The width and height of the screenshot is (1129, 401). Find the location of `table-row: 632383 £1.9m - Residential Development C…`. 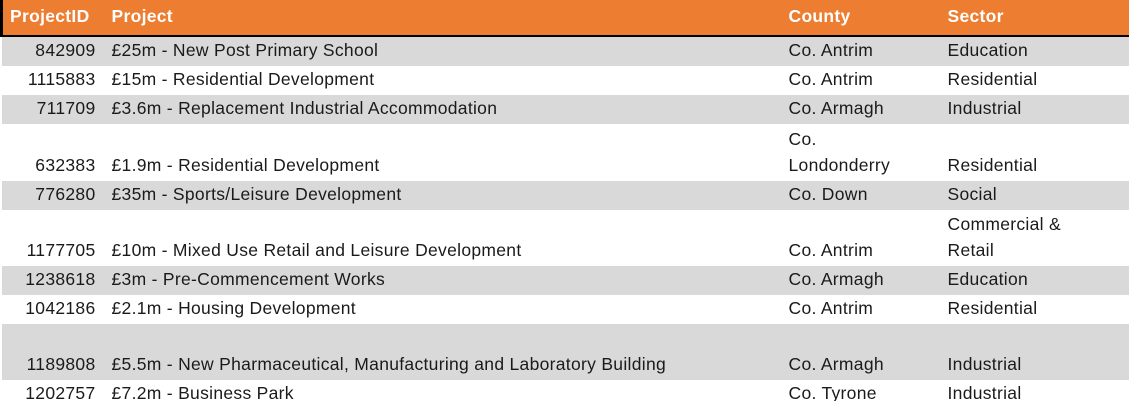

table-row: 632383 £1.9m - Residential Development C… is located at coordinates (565, 152).